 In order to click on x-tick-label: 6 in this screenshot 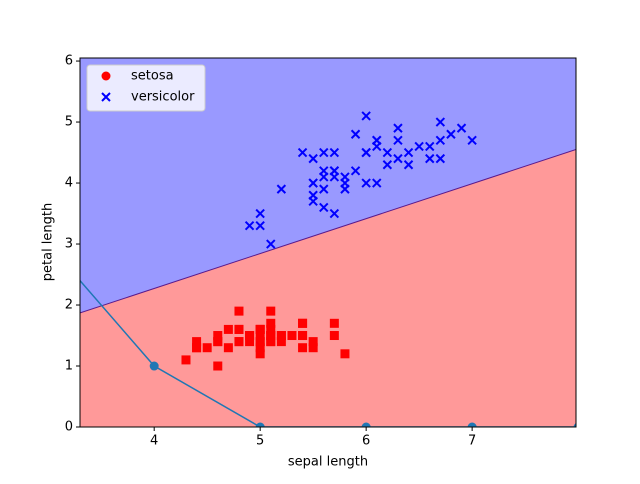, I will do `click(366, 441)`.